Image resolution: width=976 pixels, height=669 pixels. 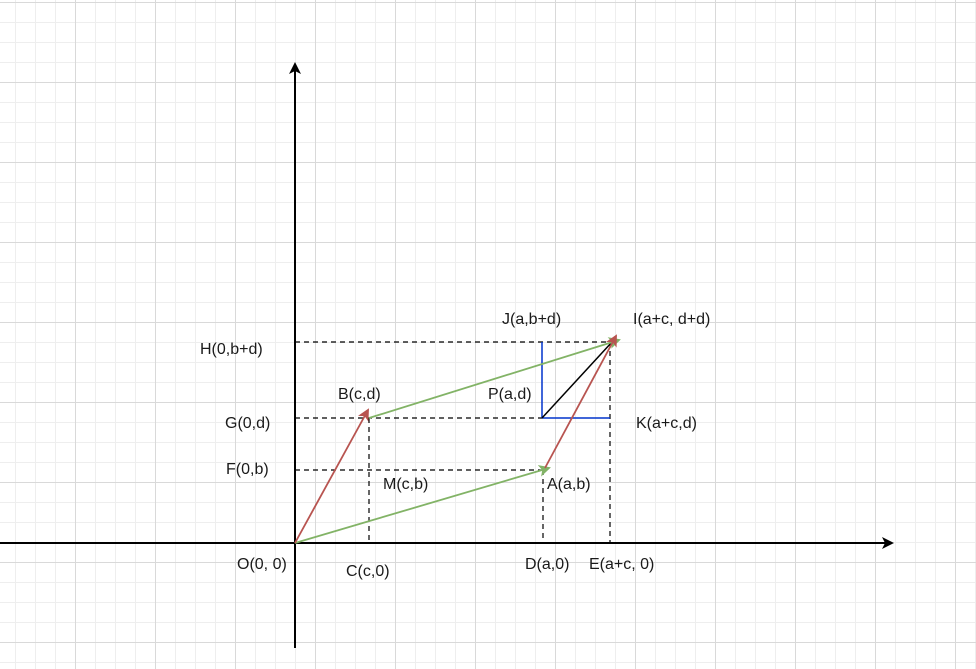 What do you see at coordinates (510, 394) in the screenshot?
I see `label-P: P(a,d)` at bounding box center [510, 394].